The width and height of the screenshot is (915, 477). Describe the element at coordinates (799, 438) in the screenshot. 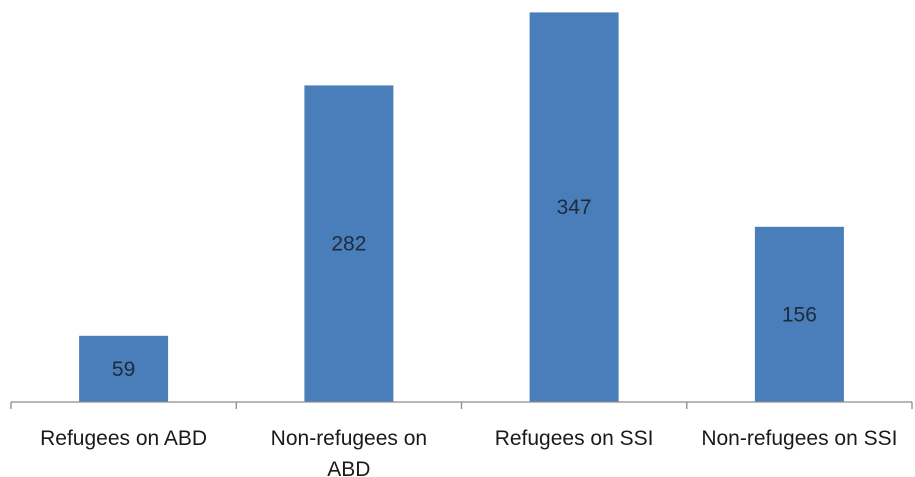

I see `x-tick-label-non-refugees-on-ssi: Non-refugees on SSI` at that location.